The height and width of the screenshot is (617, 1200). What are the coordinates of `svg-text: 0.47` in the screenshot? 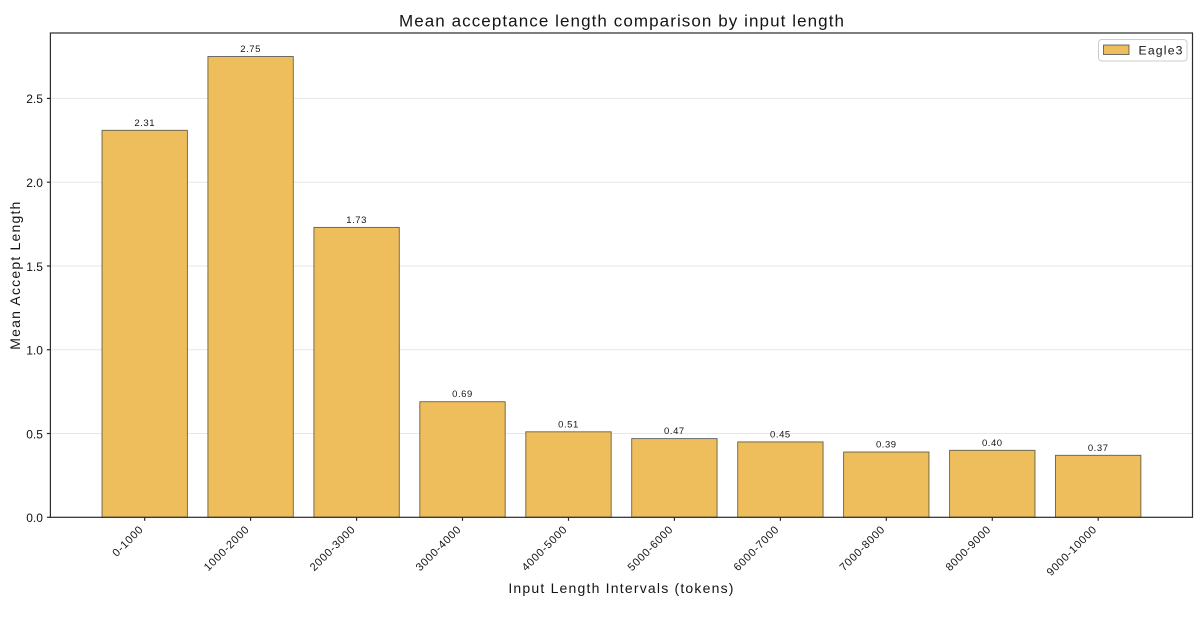 It's located at (674, 431).